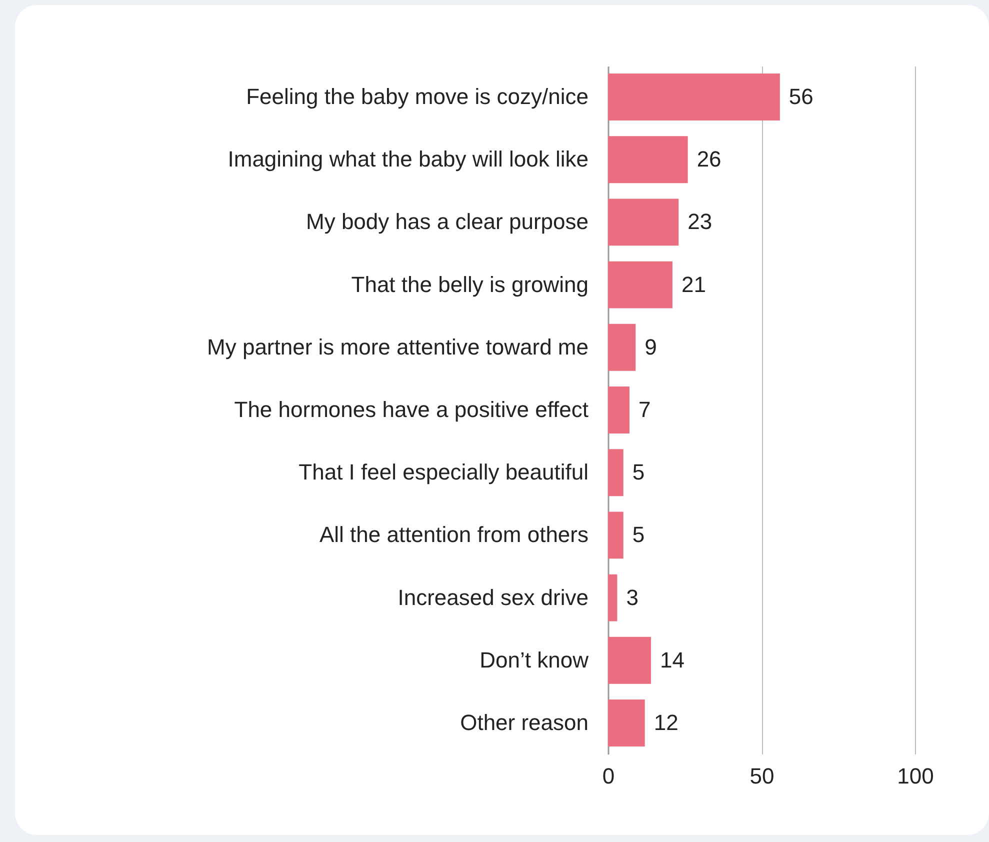  What do you see at coordinates (447, 221) in the screenshot?
I see `y-tick-label: My body has a clear purpose` at bounding box center [447, 221].